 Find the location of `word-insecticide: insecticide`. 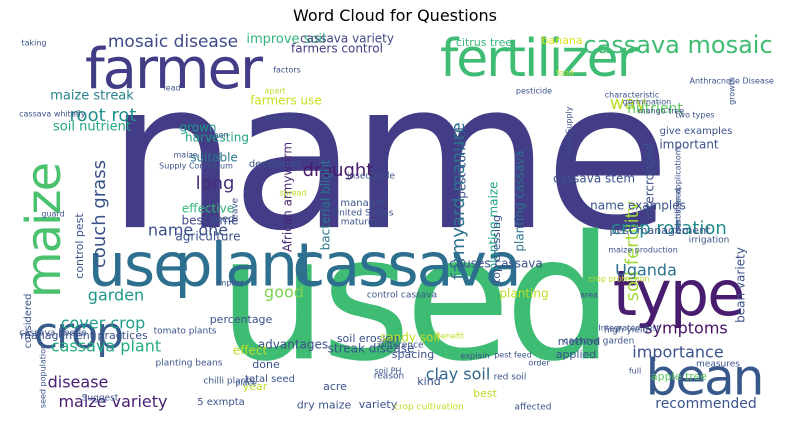

word-insecticide: insecticide is located at coordinates (371, 177).